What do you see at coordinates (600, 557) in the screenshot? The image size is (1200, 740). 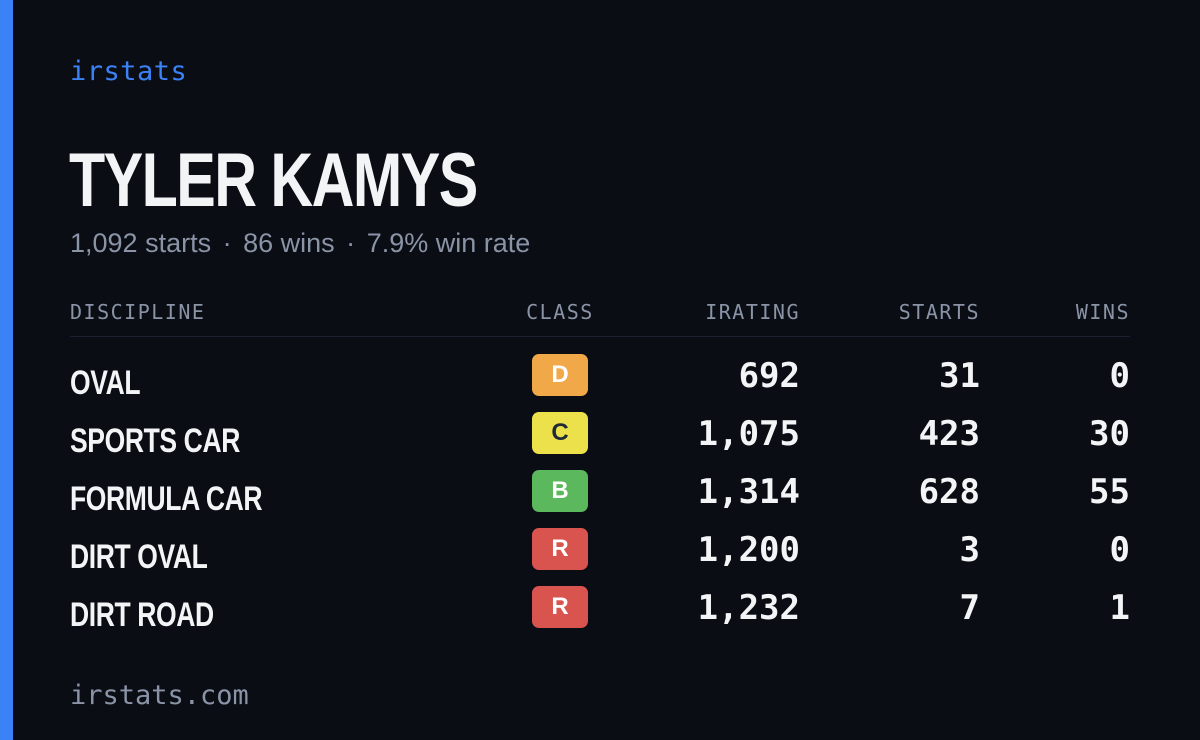 I see `table-row: DIRT OVAL R 1,200 3 0` at bounding box center [600, 557].